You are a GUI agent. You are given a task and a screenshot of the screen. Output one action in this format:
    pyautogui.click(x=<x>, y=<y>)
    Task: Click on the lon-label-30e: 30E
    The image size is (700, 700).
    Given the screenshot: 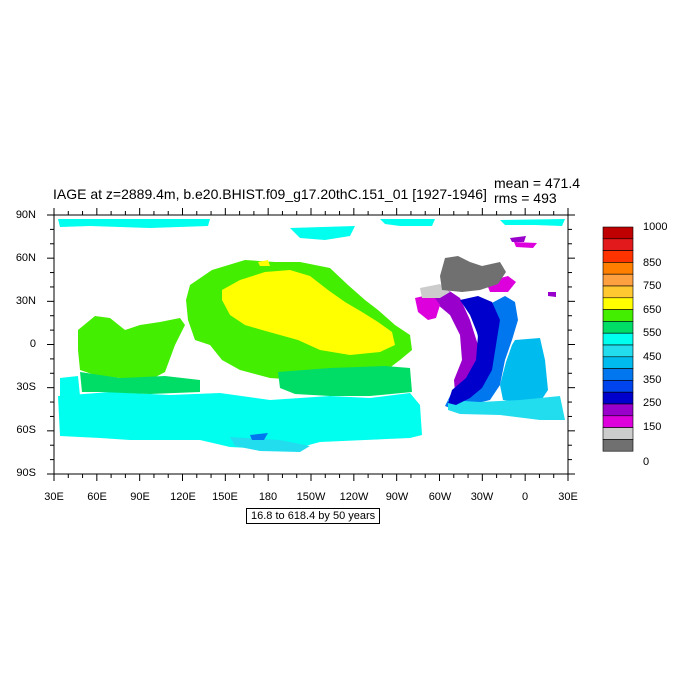 What is the action you would take?
    pyautogui.click(x=54, y=497)
    